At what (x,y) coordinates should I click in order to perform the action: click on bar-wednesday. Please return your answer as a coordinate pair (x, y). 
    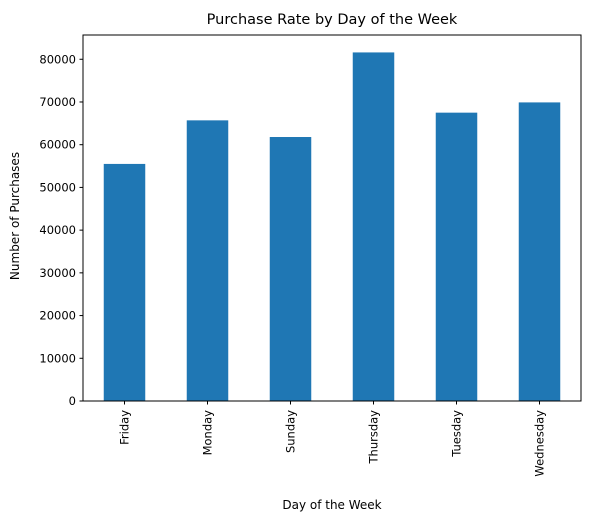
    Looking at the image, I should click on (539, 251).